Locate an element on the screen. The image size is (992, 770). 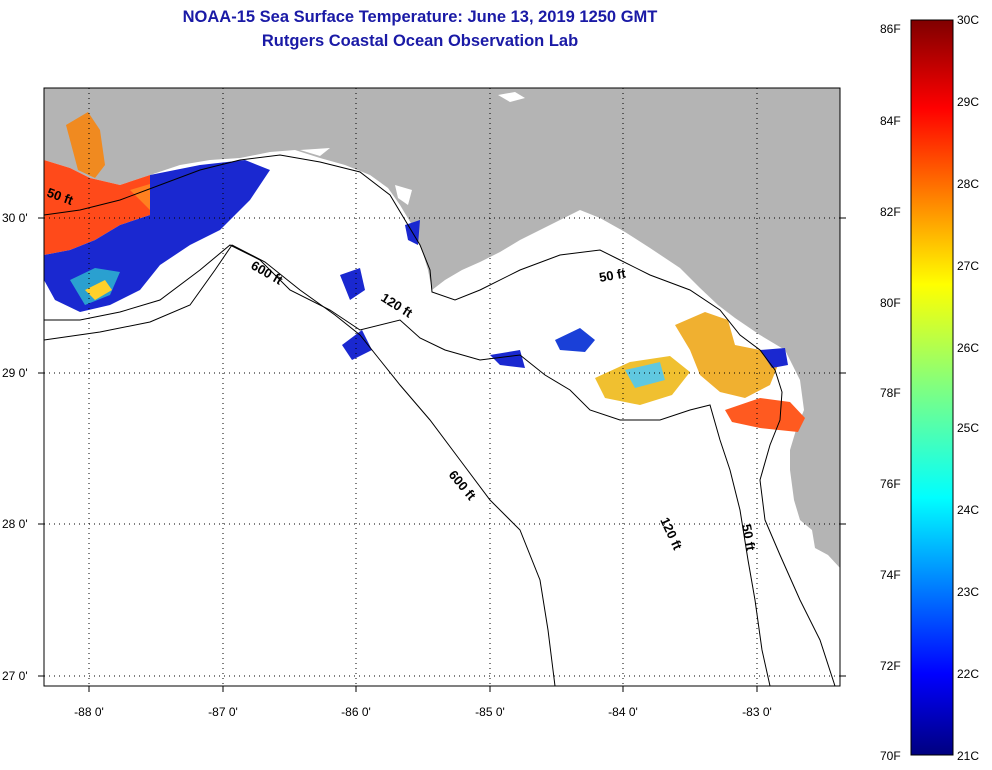
colorbar-c-label: 29C is located at coordinates (968, 102).